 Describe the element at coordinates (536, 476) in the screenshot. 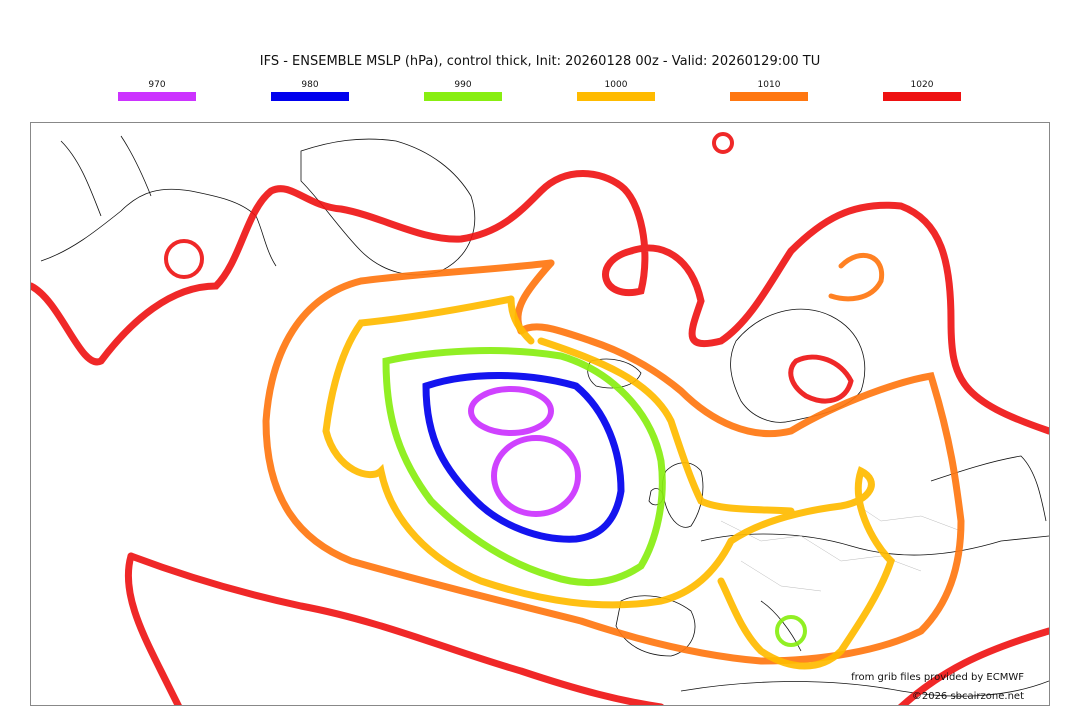

I see `isobar-970-southern-centre` at that location.